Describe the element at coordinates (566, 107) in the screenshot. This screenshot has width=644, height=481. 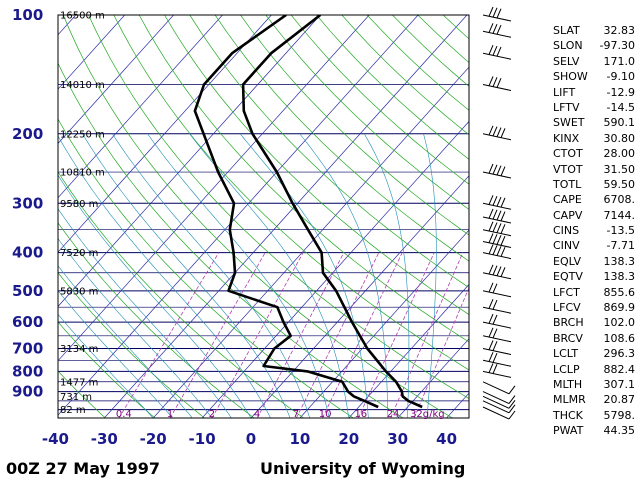
I see `index-label: LFTV` at that location.